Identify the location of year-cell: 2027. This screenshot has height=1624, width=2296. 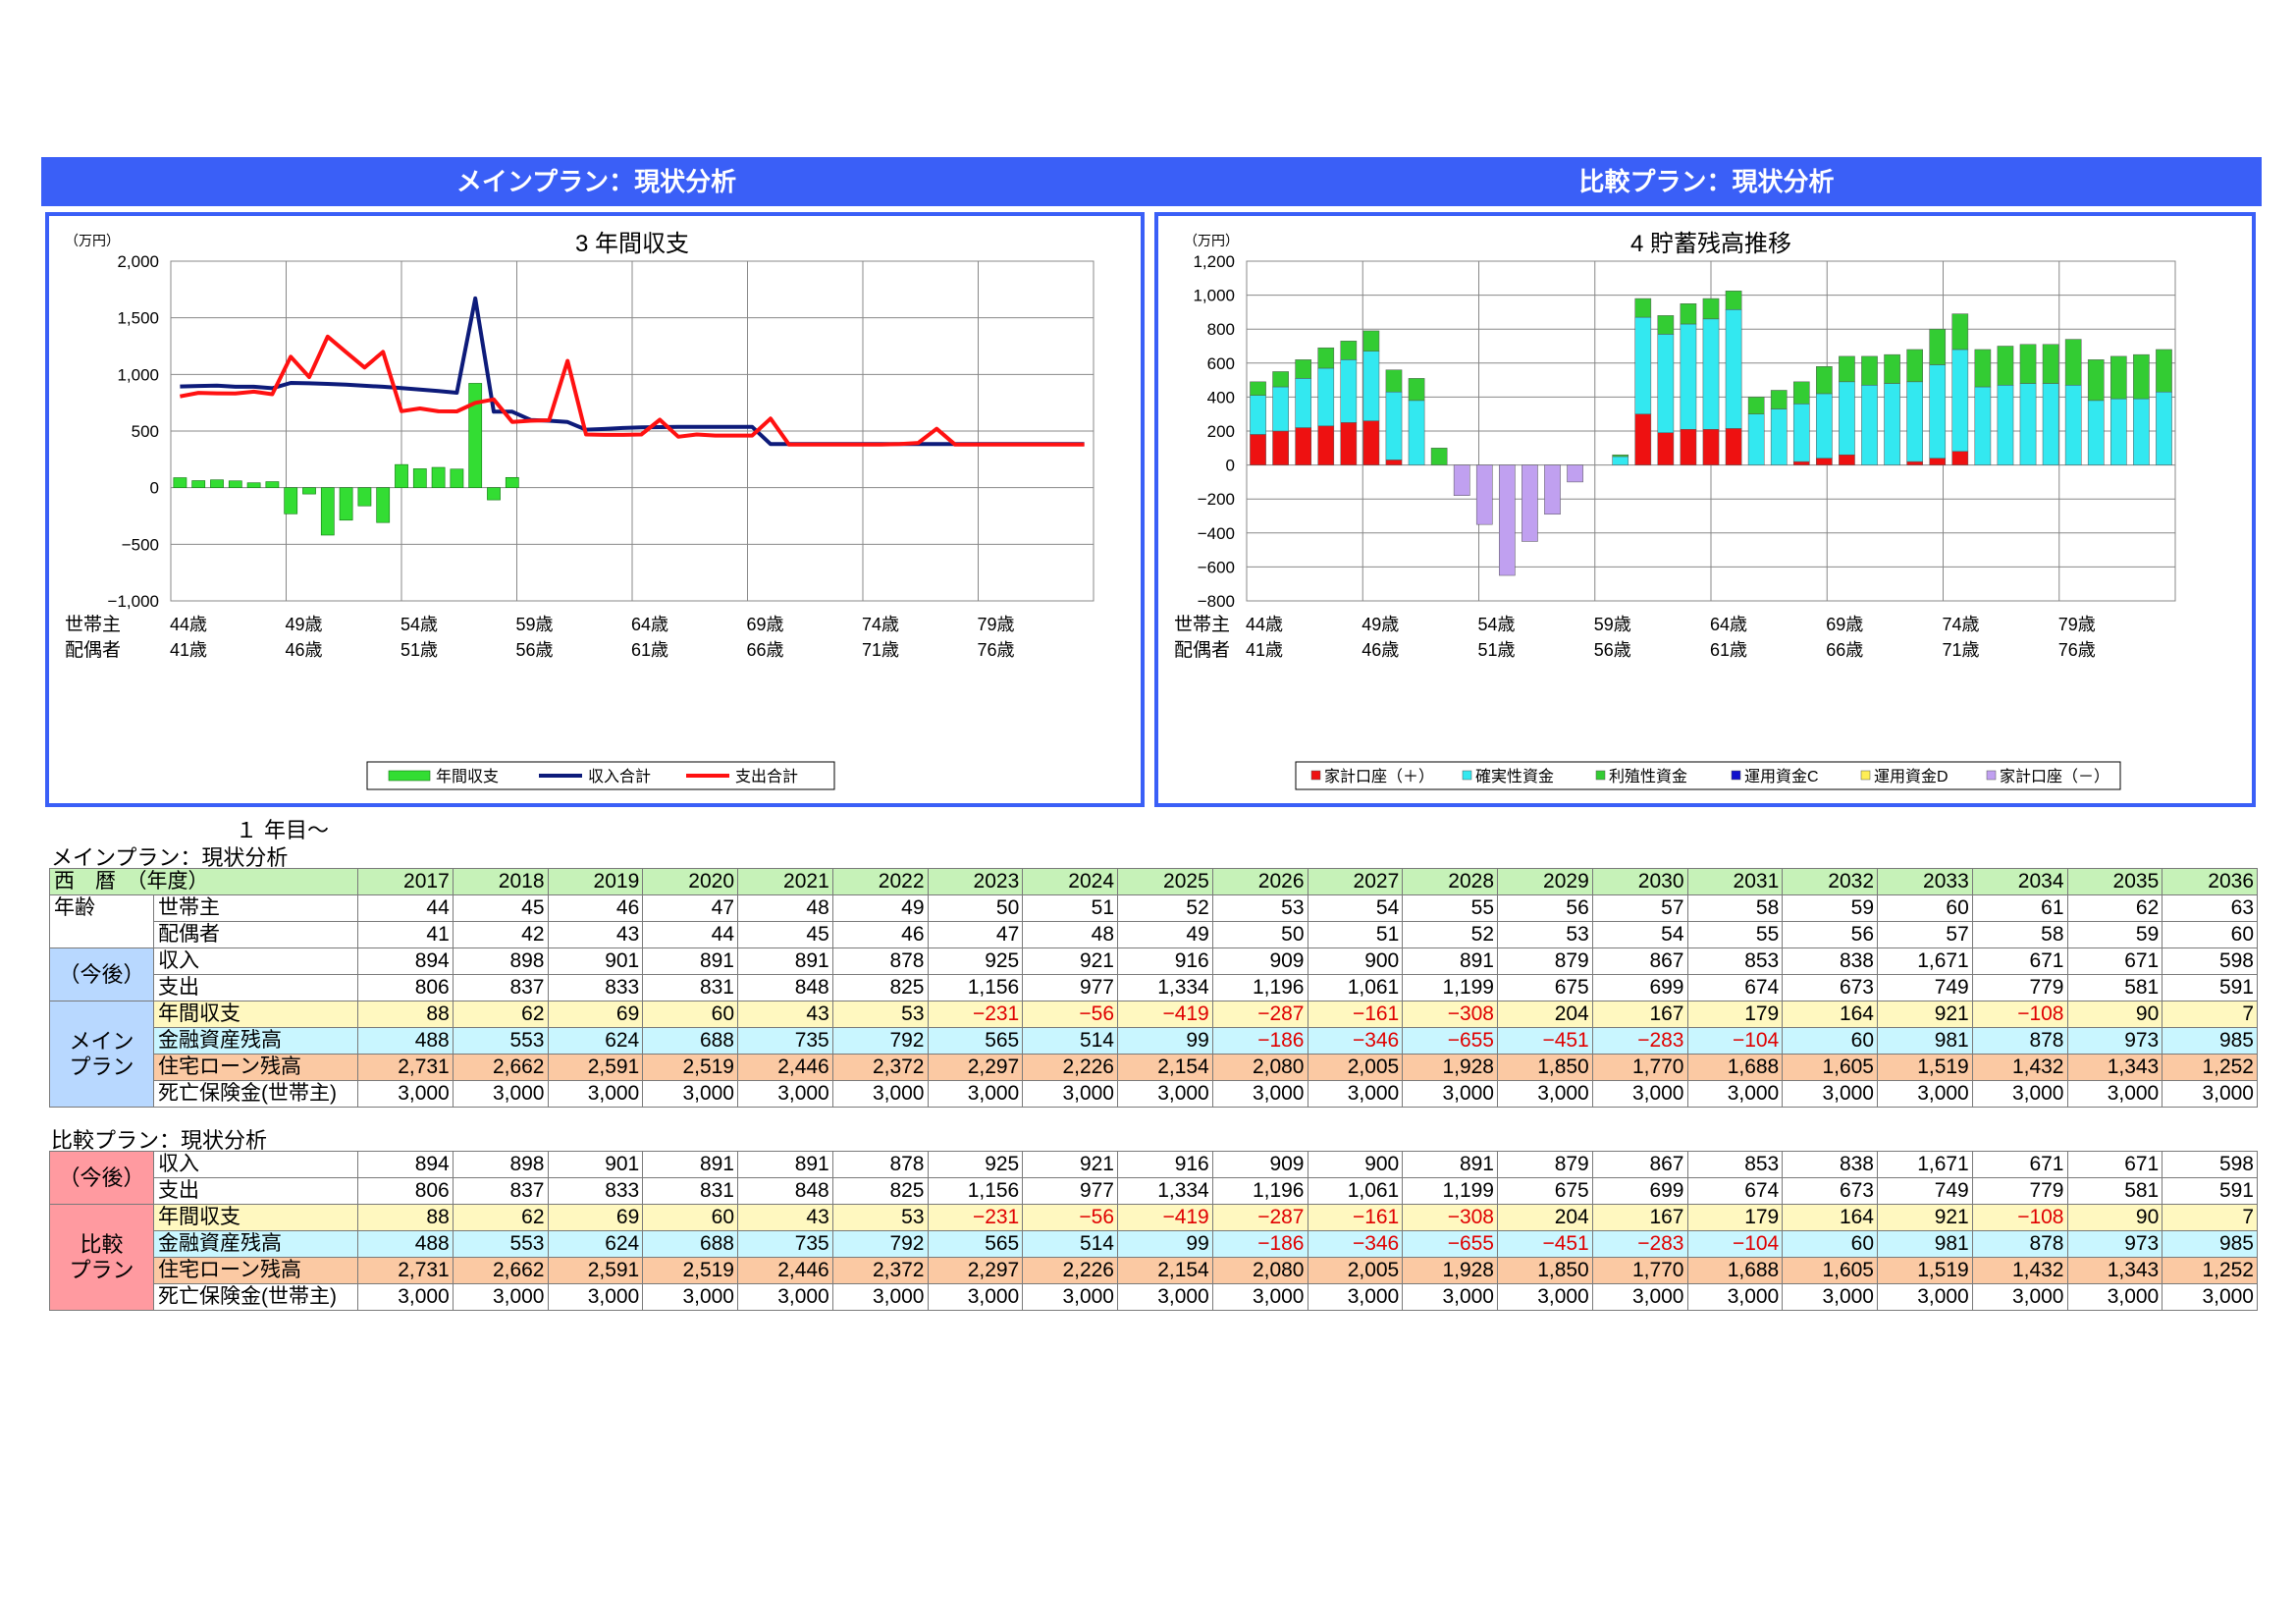
(1355, 881).